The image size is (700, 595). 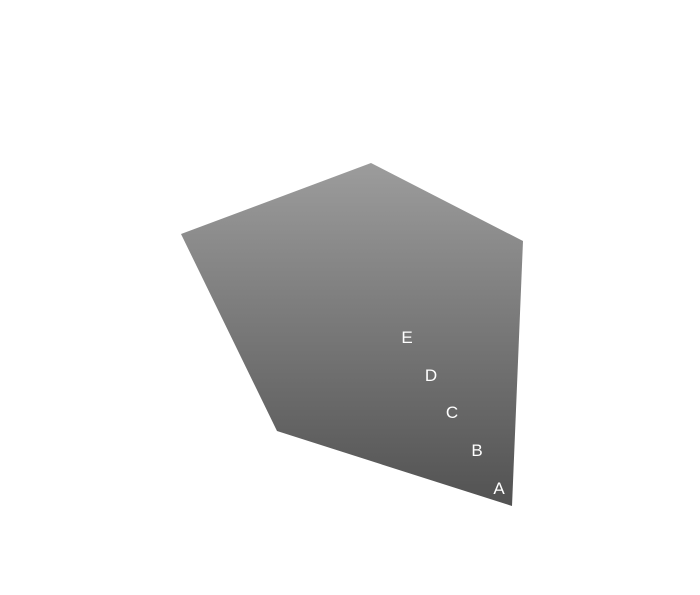 What do you see at coordinates (499, 488) in the screenshot?
I see `label-a: A` at bounding box center [499, 488].